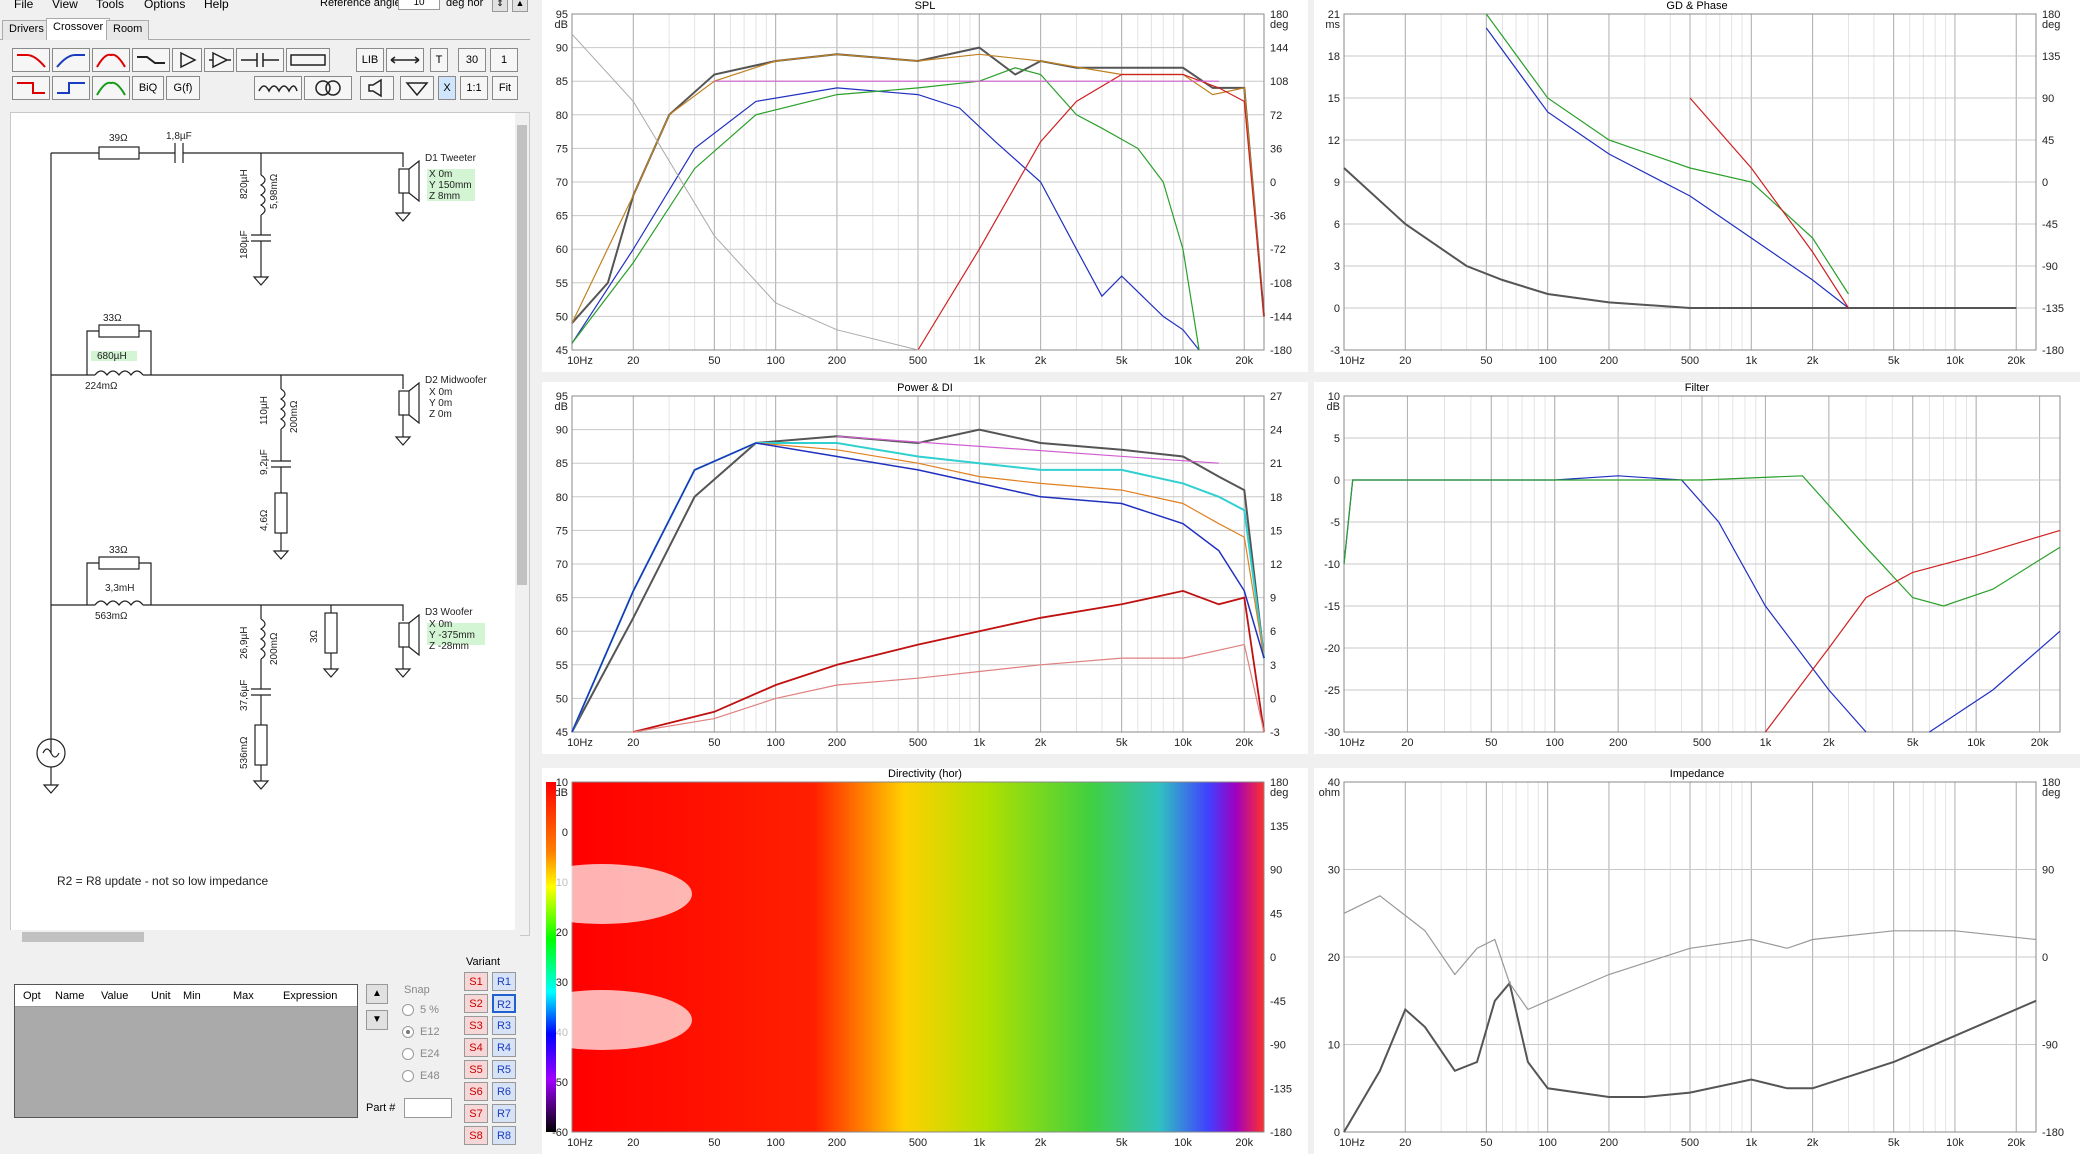 The image size is (2080, 1154). I want to click on resistor-button, so click(308, 60).